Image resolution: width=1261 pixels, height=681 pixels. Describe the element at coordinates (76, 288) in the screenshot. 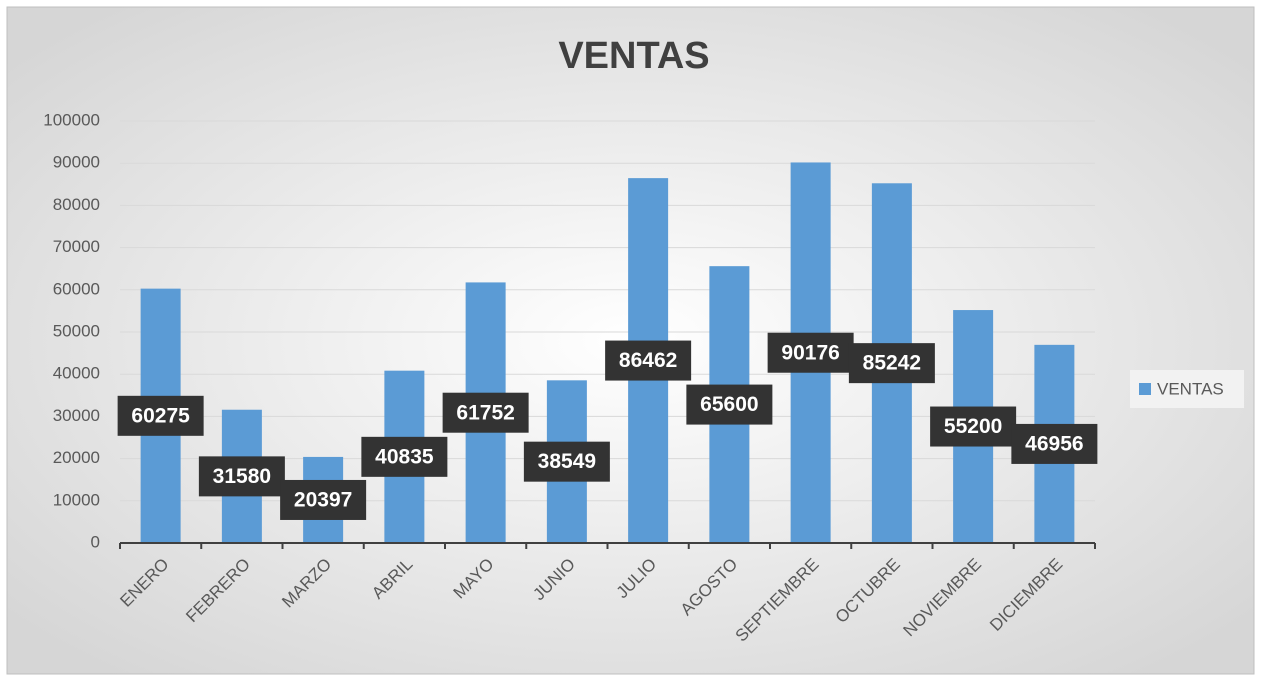

I see `y-tick-label: 60000` at that location.